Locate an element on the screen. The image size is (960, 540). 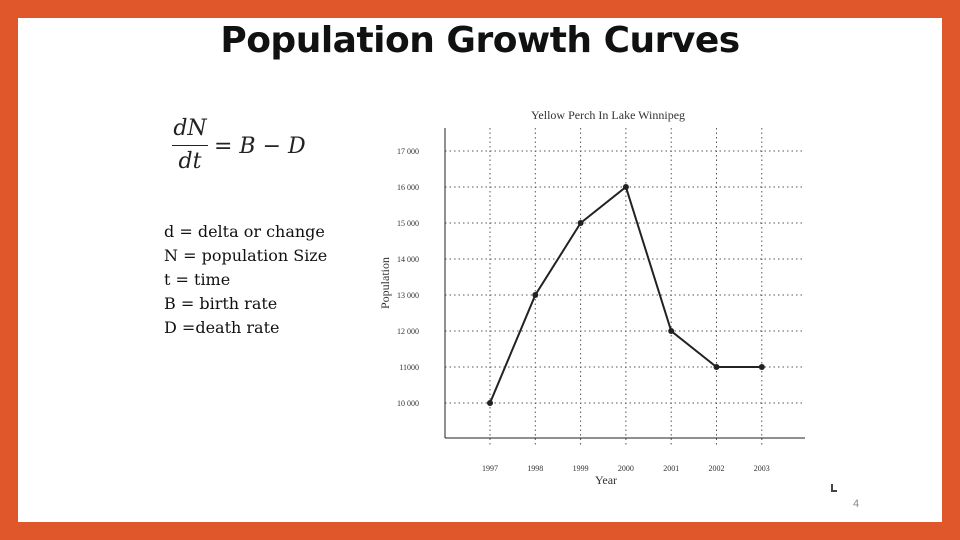
definition-item: B = birth rate is located at coordinates (221, 303).